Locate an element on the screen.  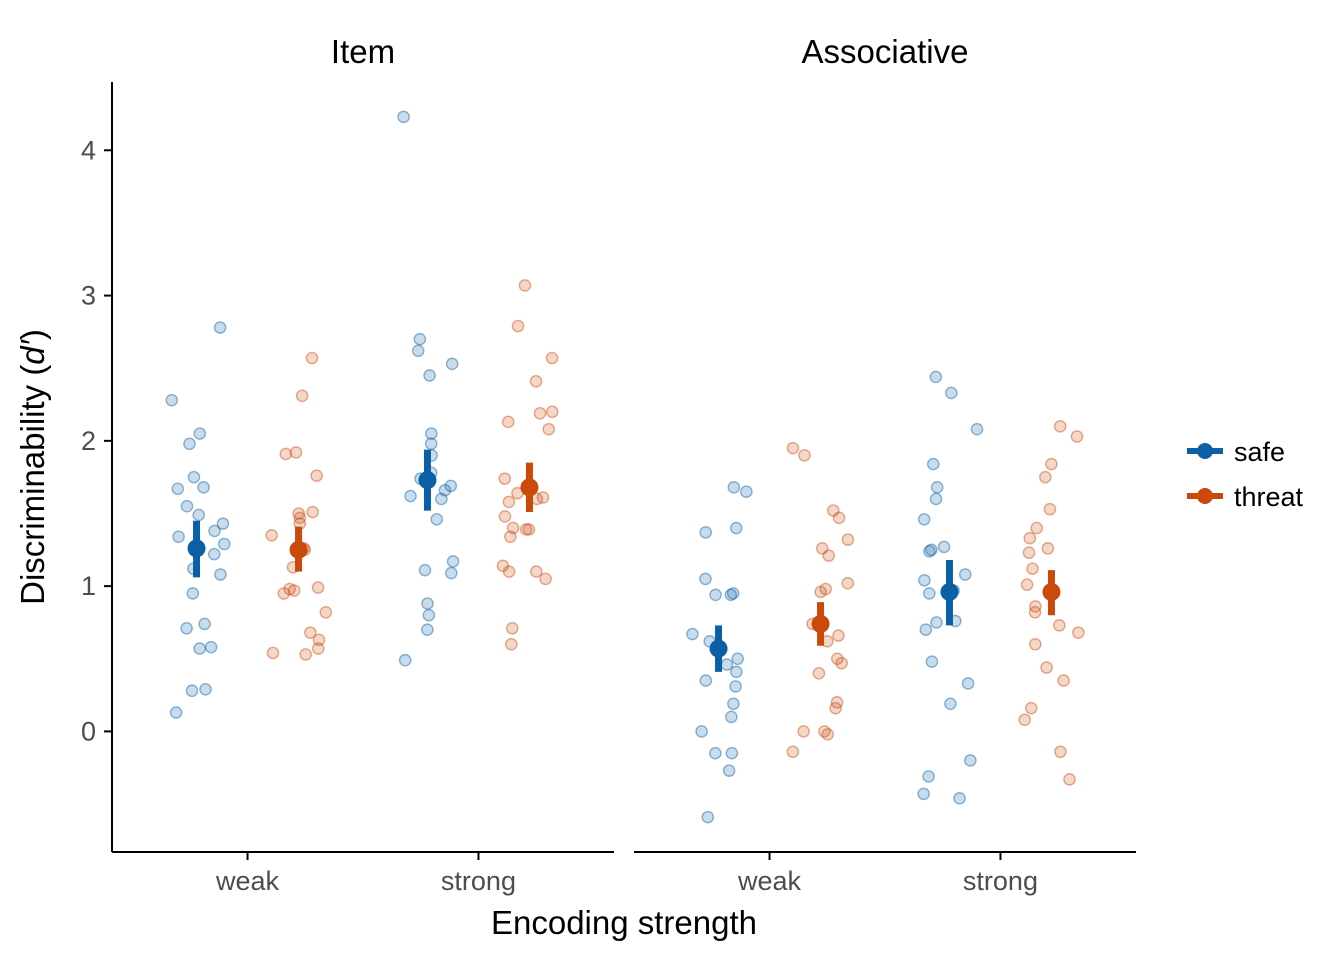
x-tick-label-strong: strong is located at coordinates (478, 881).